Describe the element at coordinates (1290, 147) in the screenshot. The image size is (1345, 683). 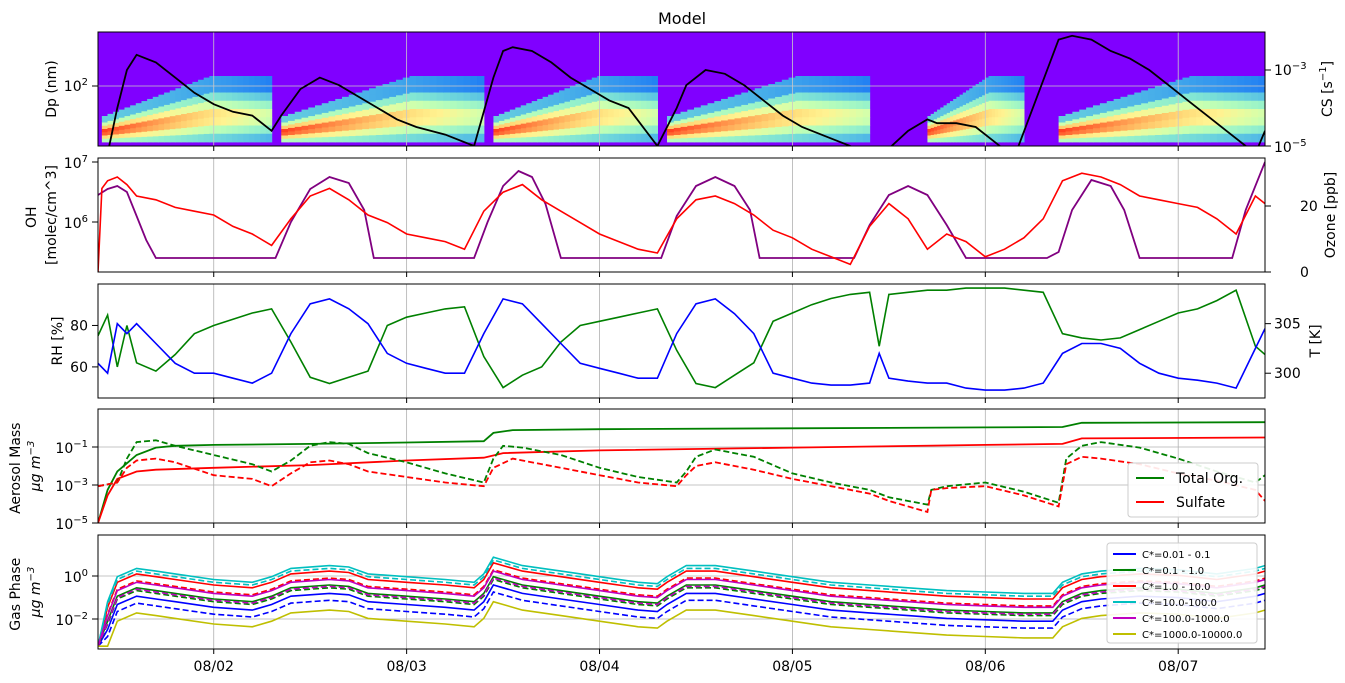
I see `svg-text: 10⁻⁵` at that location.